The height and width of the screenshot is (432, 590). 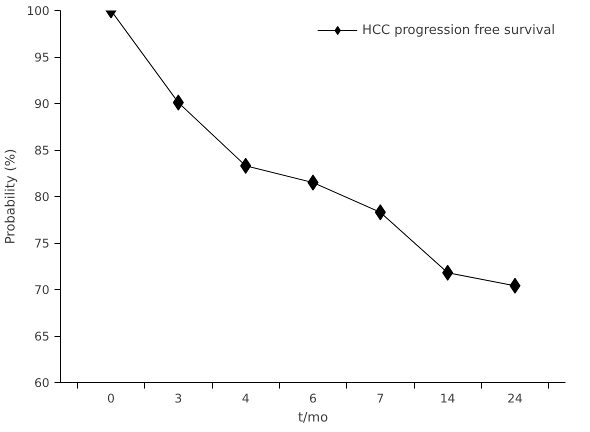 What do you see at coordinates (42, 290) in the screenshot?
I see `y-tick-label: 70` at bounding box center [42, 290].